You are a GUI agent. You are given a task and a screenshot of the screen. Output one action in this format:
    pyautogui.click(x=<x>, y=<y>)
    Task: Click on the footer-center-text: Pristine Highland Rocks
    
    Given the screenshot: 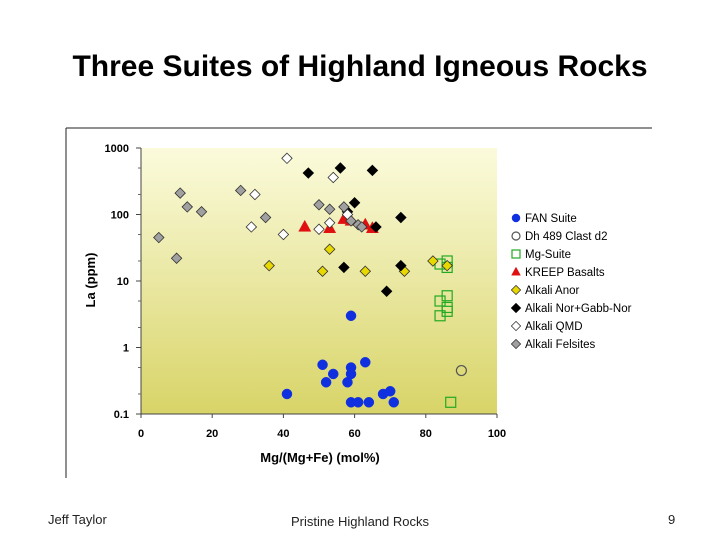 What is the action you would take?
    pyautogui.click(x=359, y=521)
    